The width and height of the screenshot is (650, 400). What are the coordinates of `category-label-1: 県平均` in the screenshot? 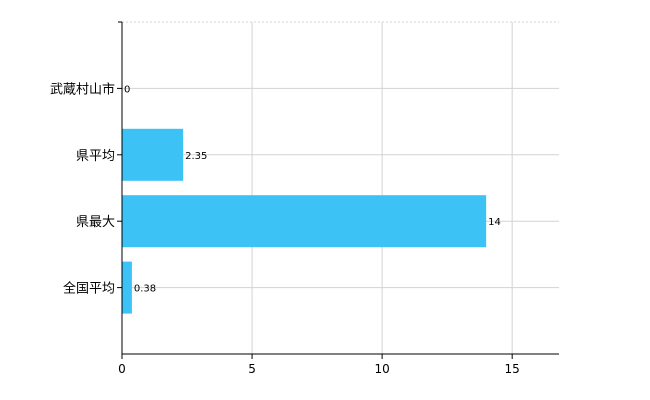 It's located at (95, 156).